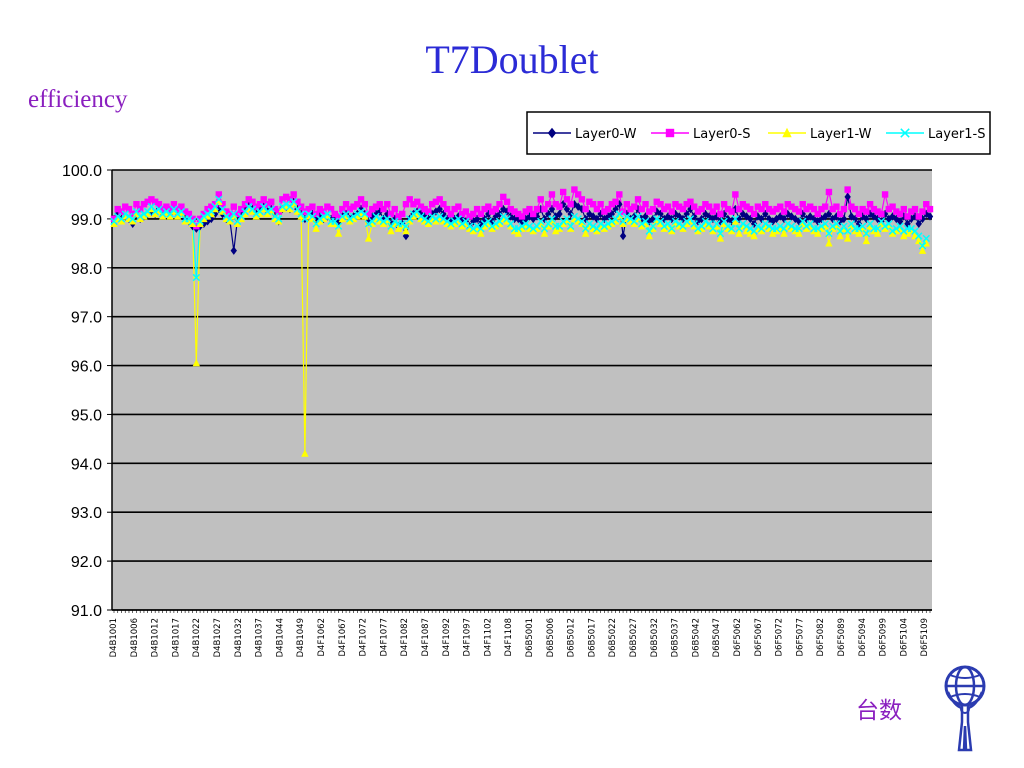 This screenshot has width=1024, height=768. Describe the element at coordinates (447, 637) in the screenshot. I see `x-tick-label: D4F1092` at that location.